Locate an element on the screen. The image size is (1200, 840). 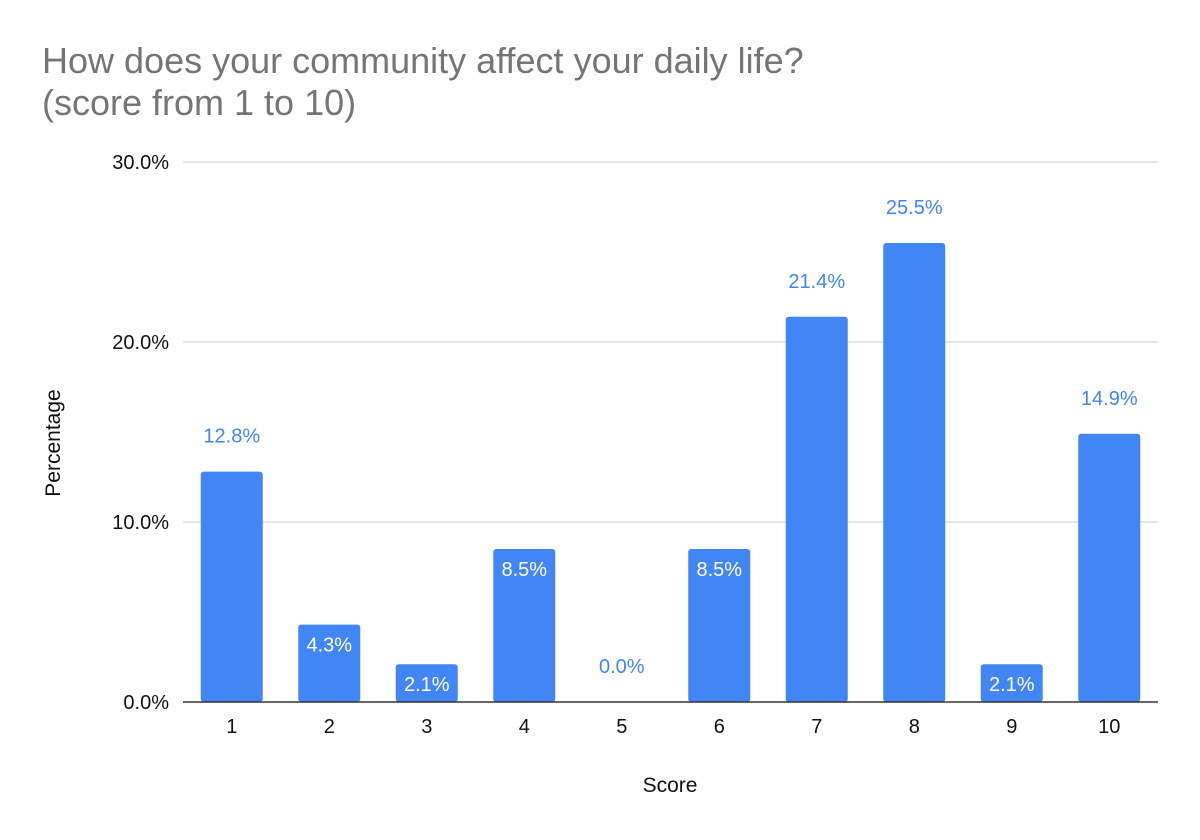
x-tick-label: 7 is located at coordinates (816, 727).